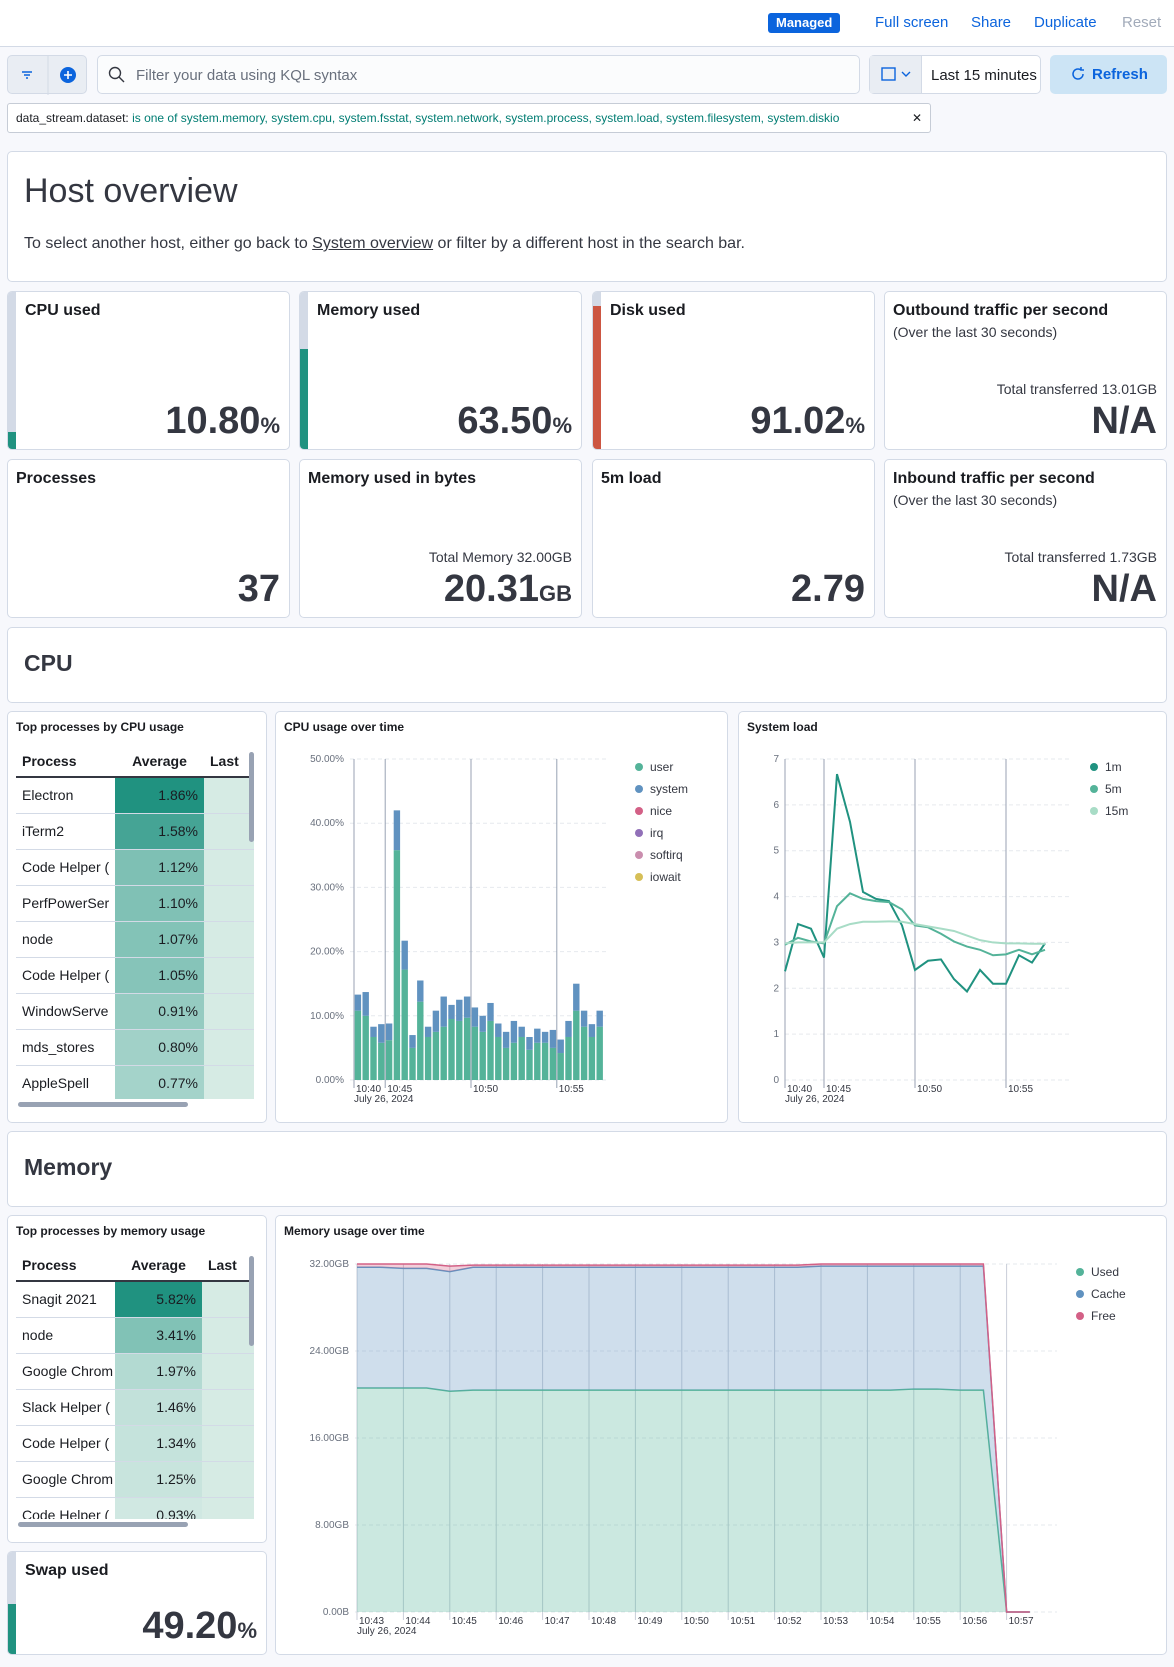 The image size is (1174, 1667). Describe the element at coordinates (103, 1104) in the screenshot. I see `horizontal-scrollbar` at that location.